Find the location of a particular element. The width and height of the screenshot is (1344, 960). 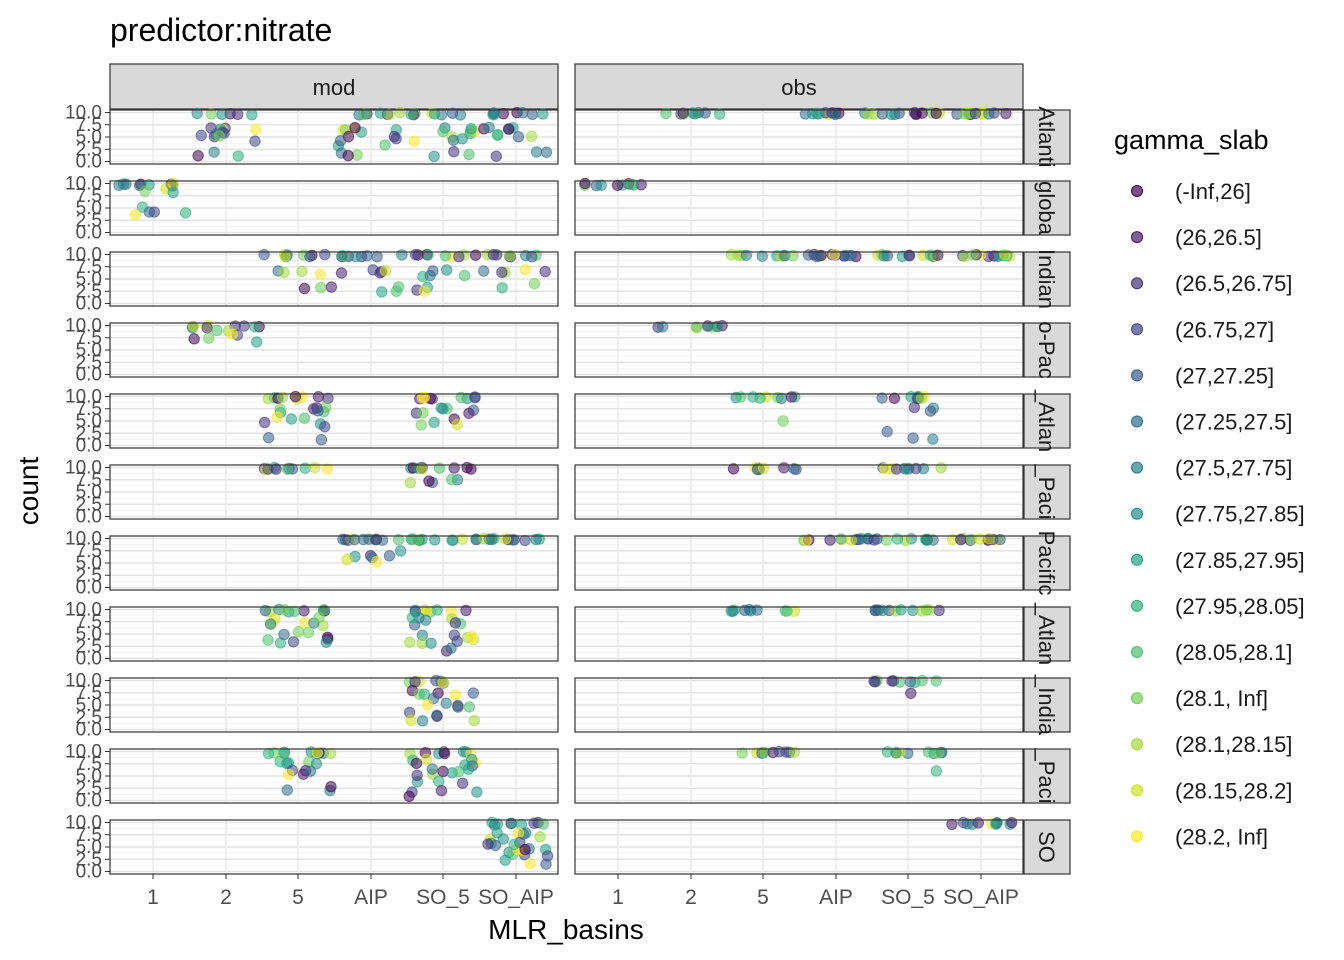

x-axis-title: MLR_basins is located at coordinates (566, 929).